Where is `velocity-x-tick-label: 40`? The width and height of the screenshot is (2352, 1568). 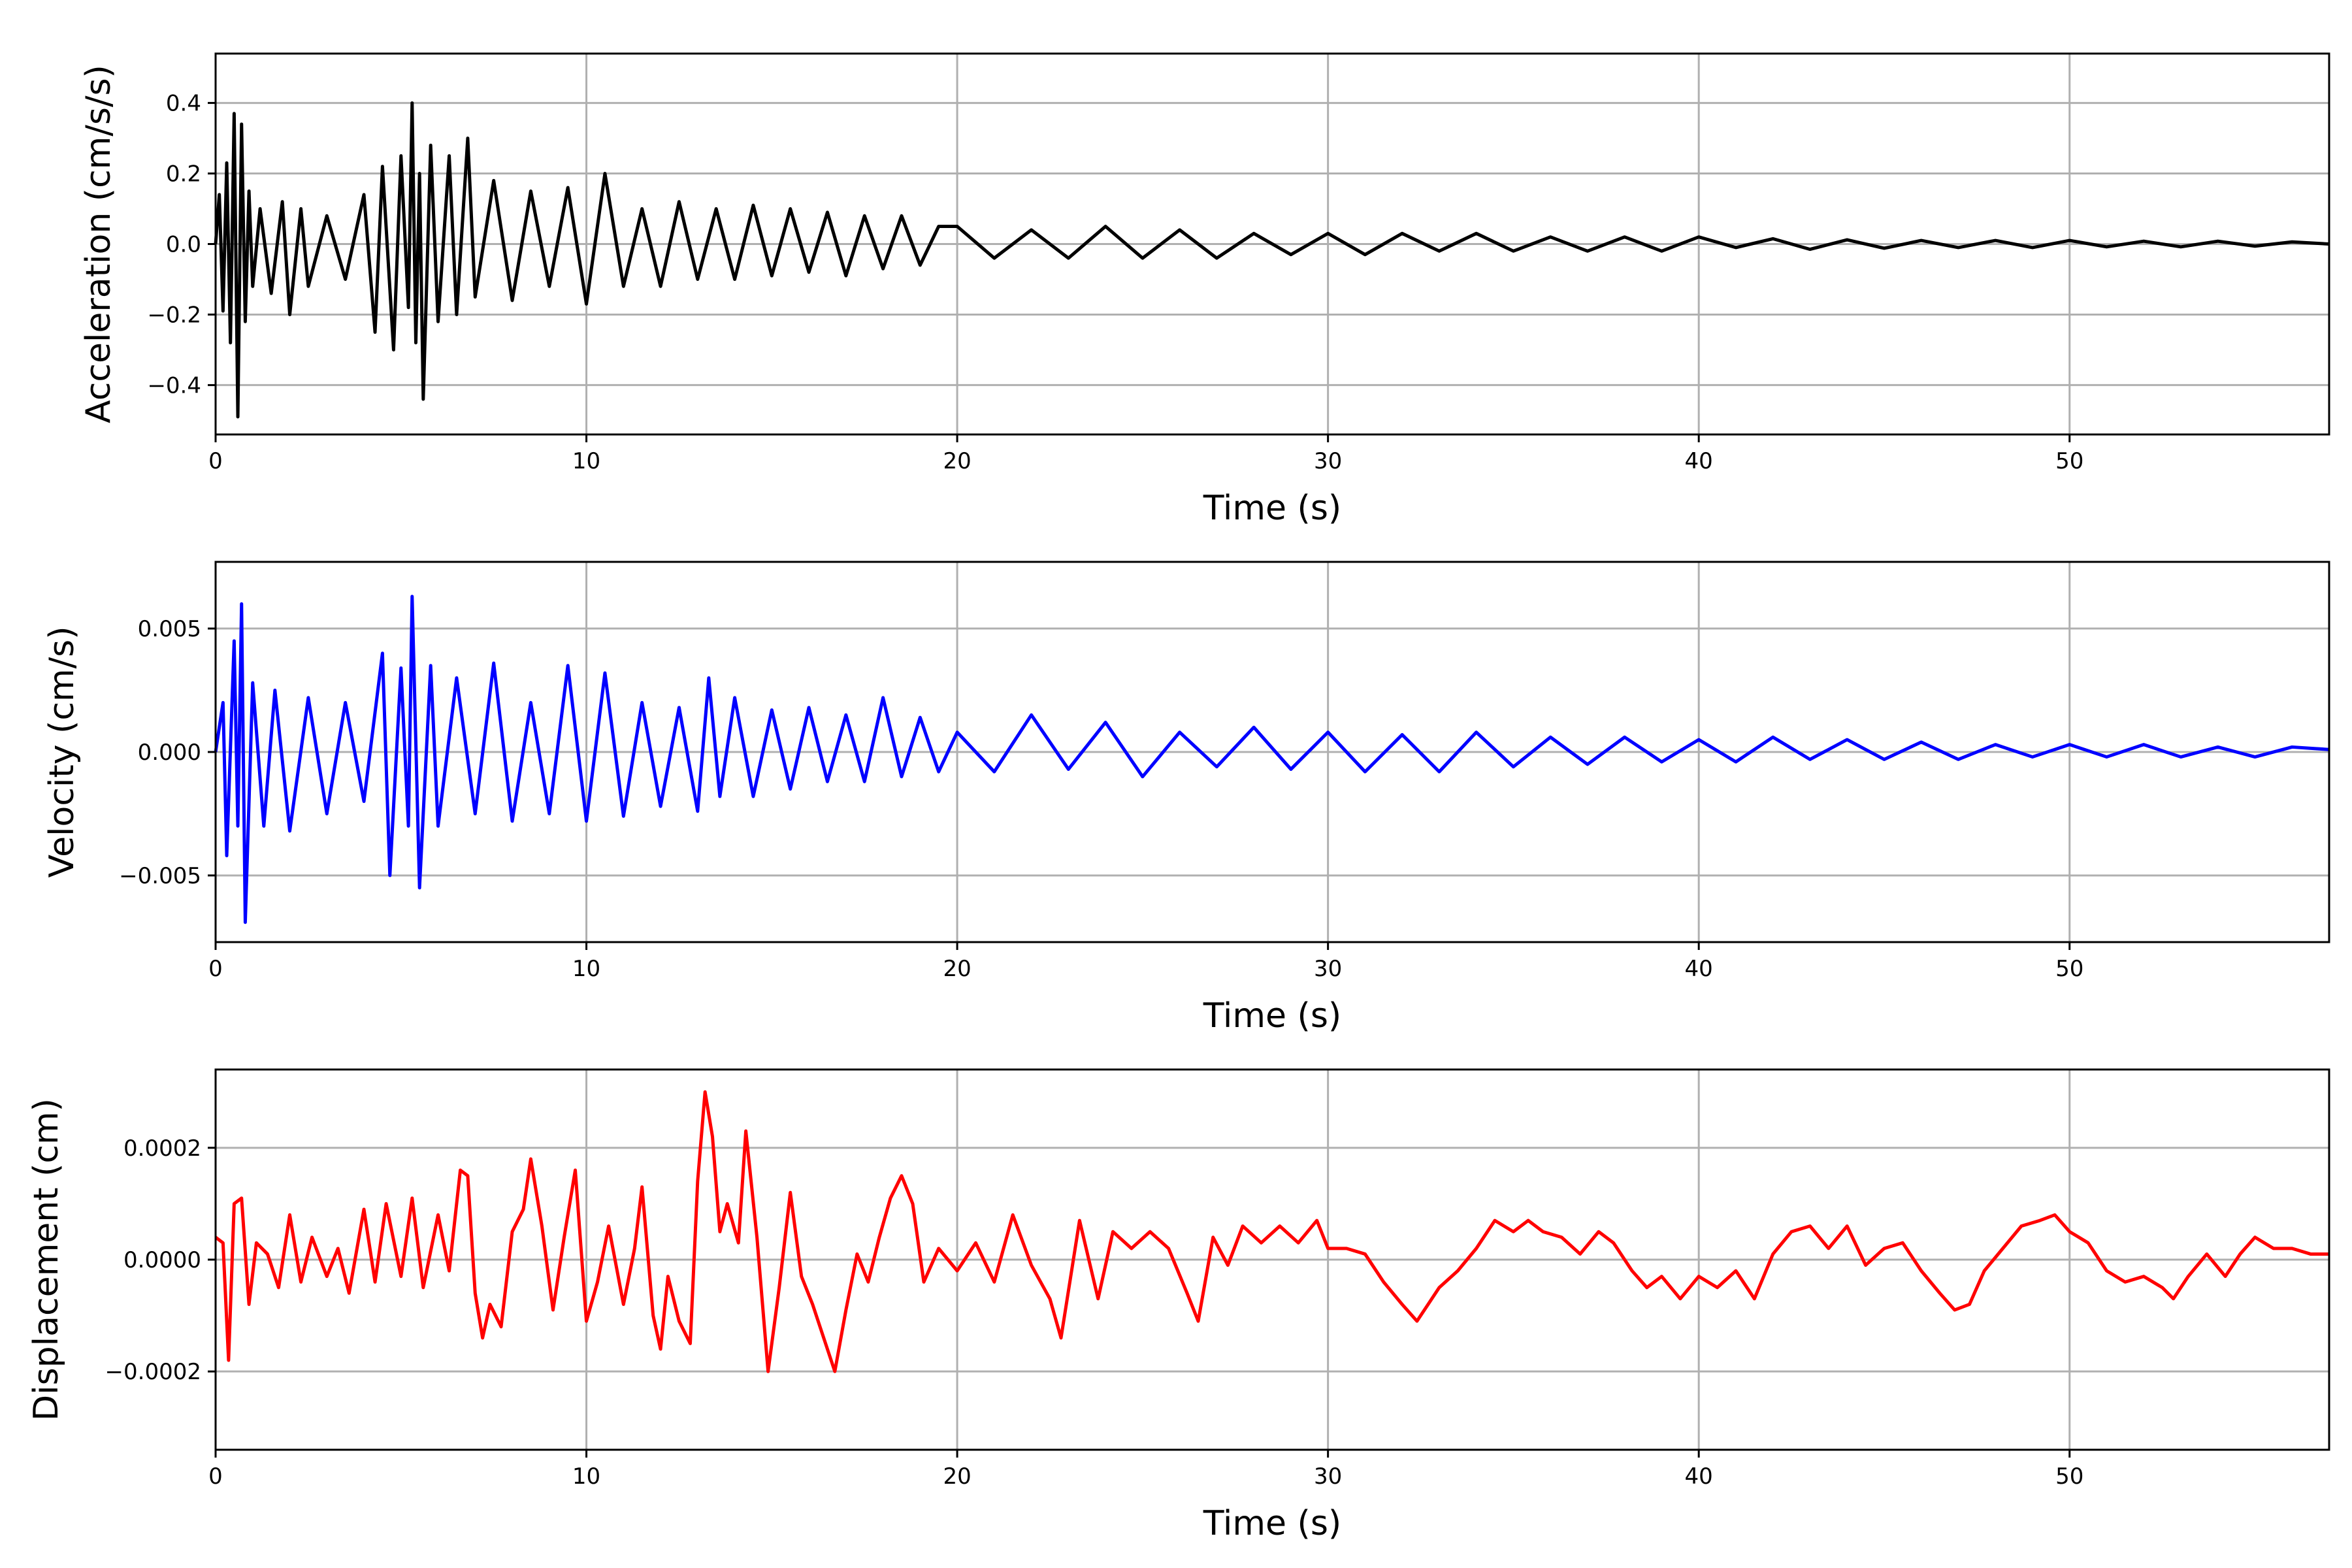
velocity-x-tick-label: 40 is located at coordinates (1699, 969).